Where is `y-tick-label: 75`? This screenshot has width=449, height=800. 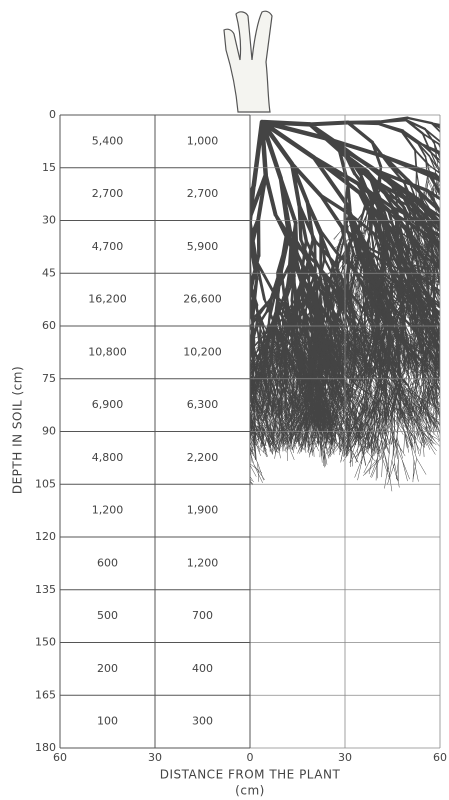 y-tick-label: 75 is located at coordinates (49, 378).